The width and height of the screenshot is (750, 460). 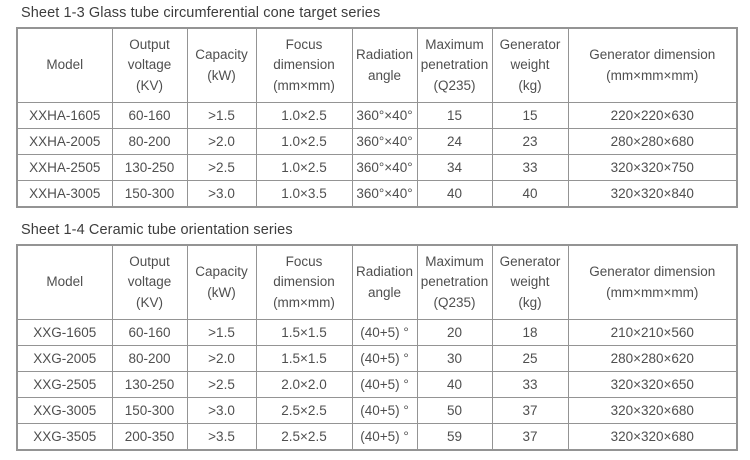 What do you see at coordinates (454, 332) in the screenshot?
I see `cell-maximum-penetration: 20` at bounding box center [454, 332].